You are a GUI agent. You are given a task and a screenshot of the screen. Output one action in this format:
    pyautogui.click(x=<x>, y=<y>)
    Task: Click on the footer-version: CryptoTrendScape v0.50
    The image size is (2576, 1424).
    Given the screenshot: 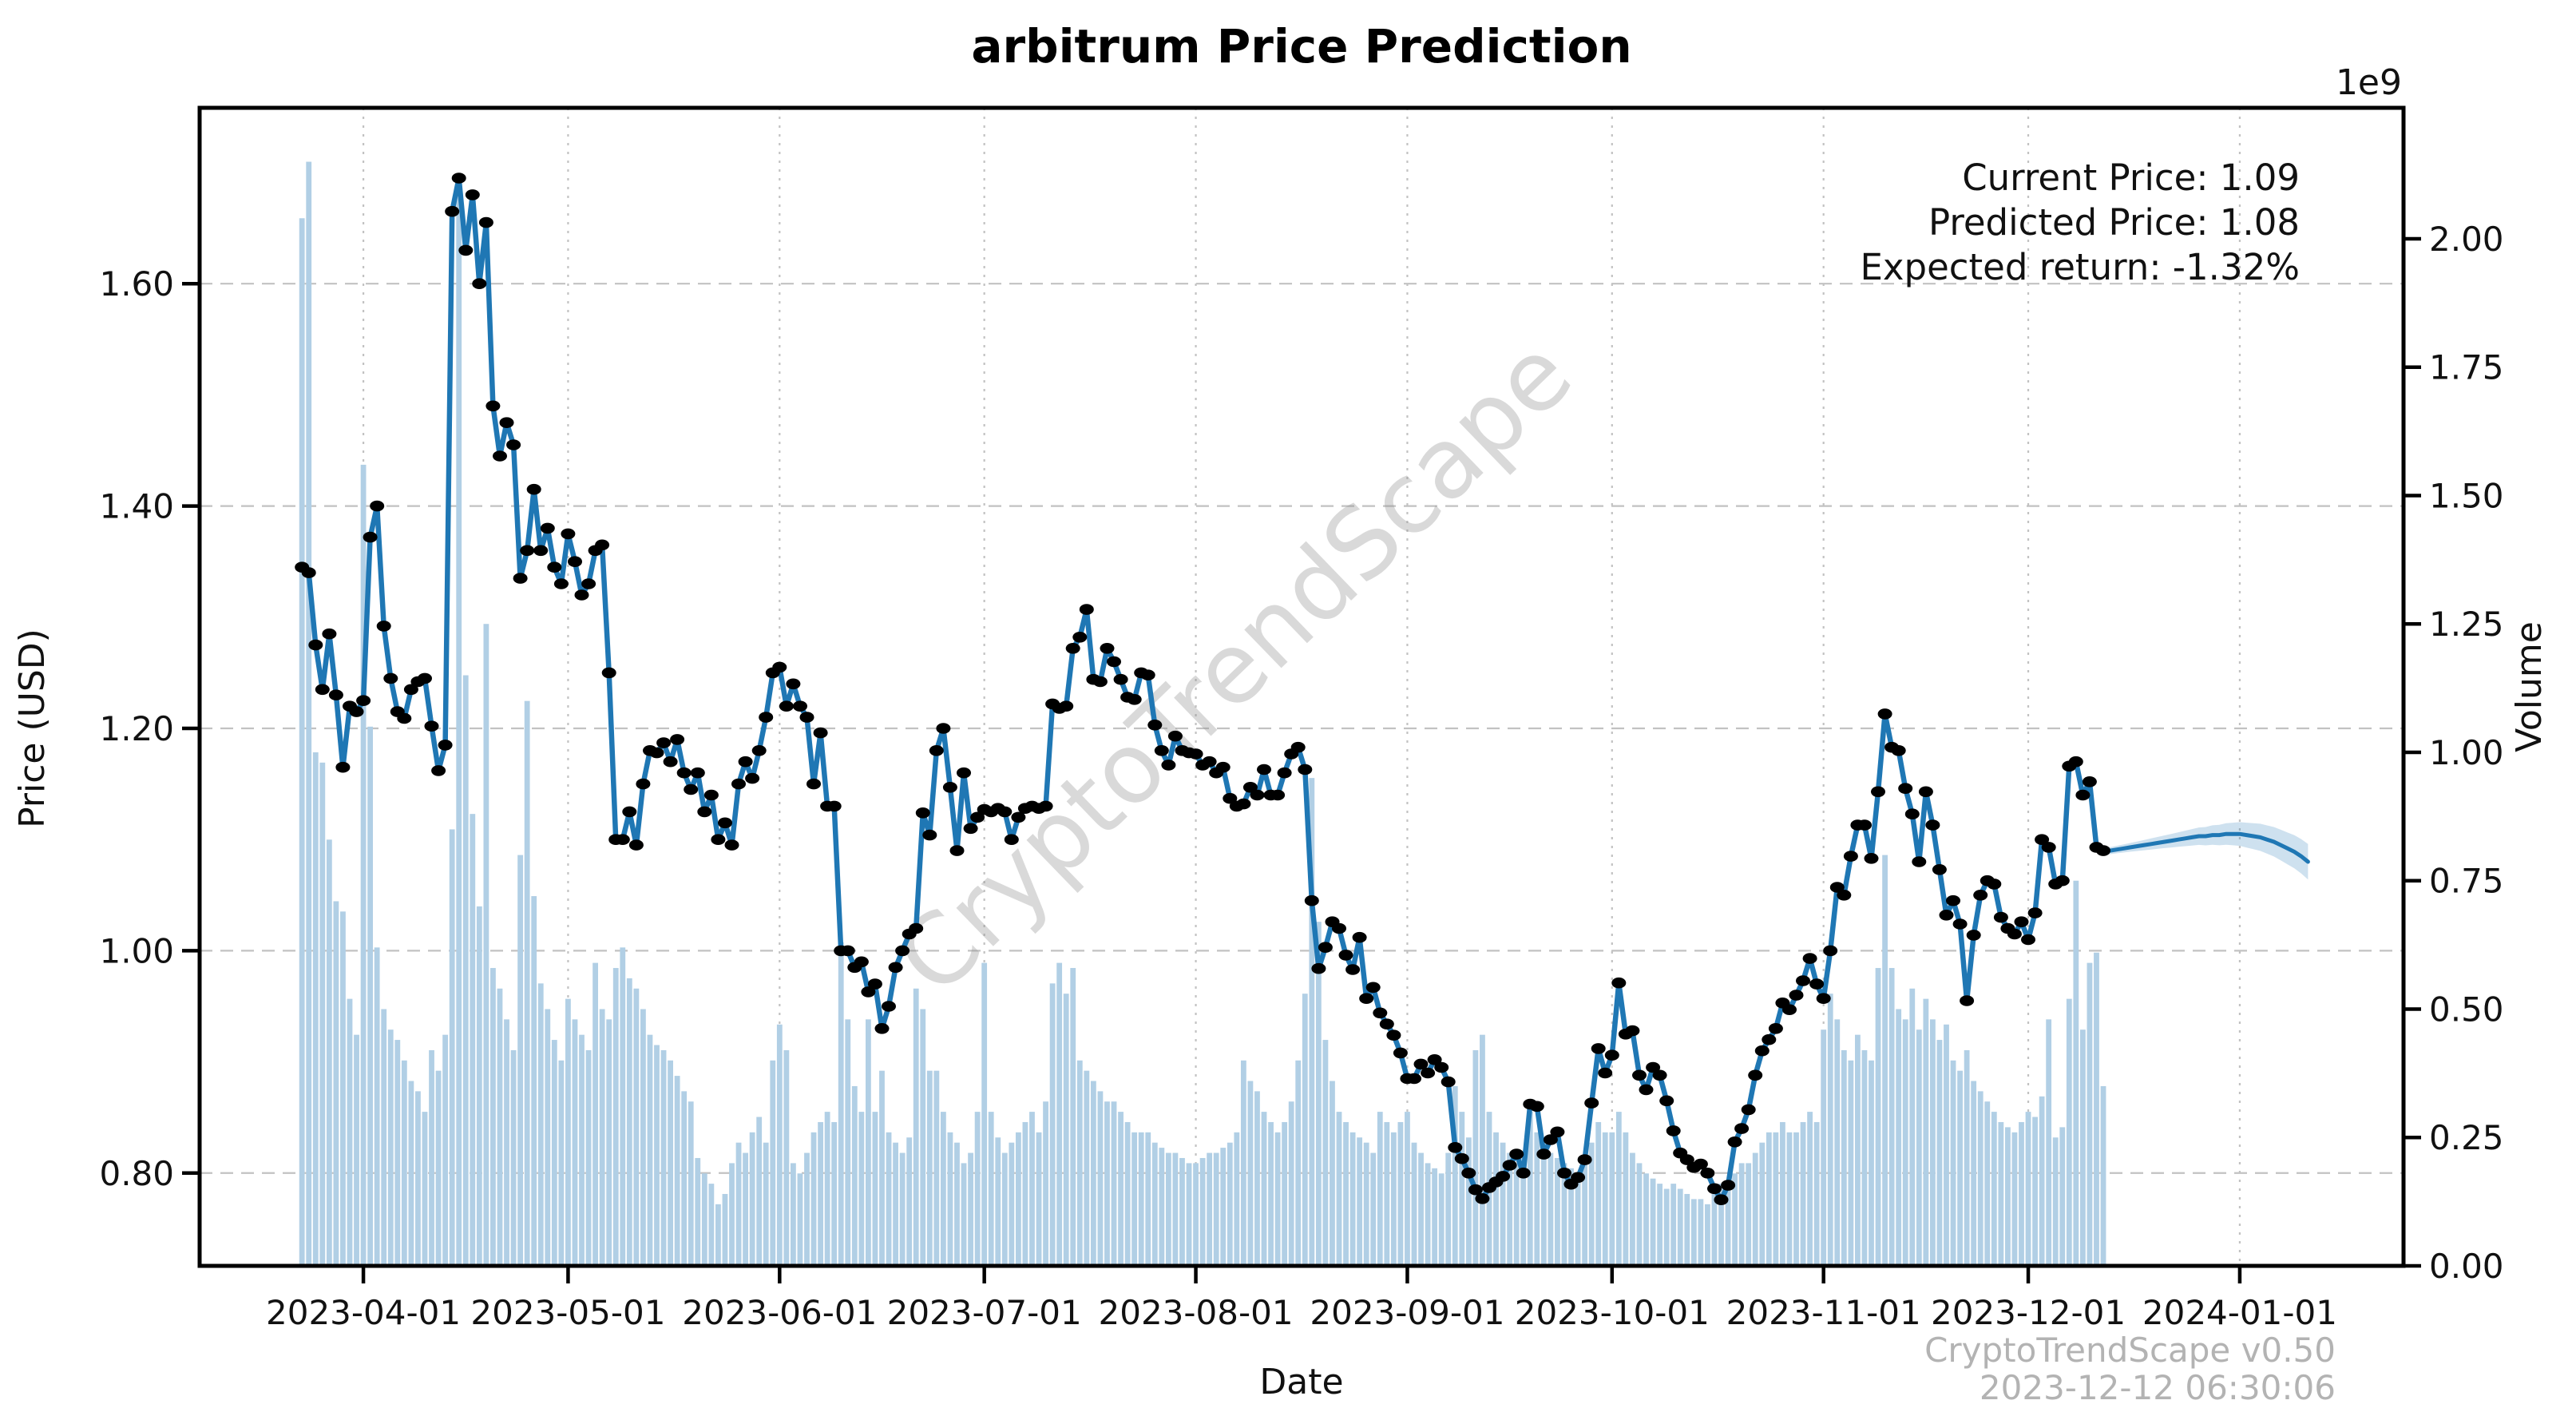 What is the action you would take?
    pyautogui.click(x=2130, y=1350)
    